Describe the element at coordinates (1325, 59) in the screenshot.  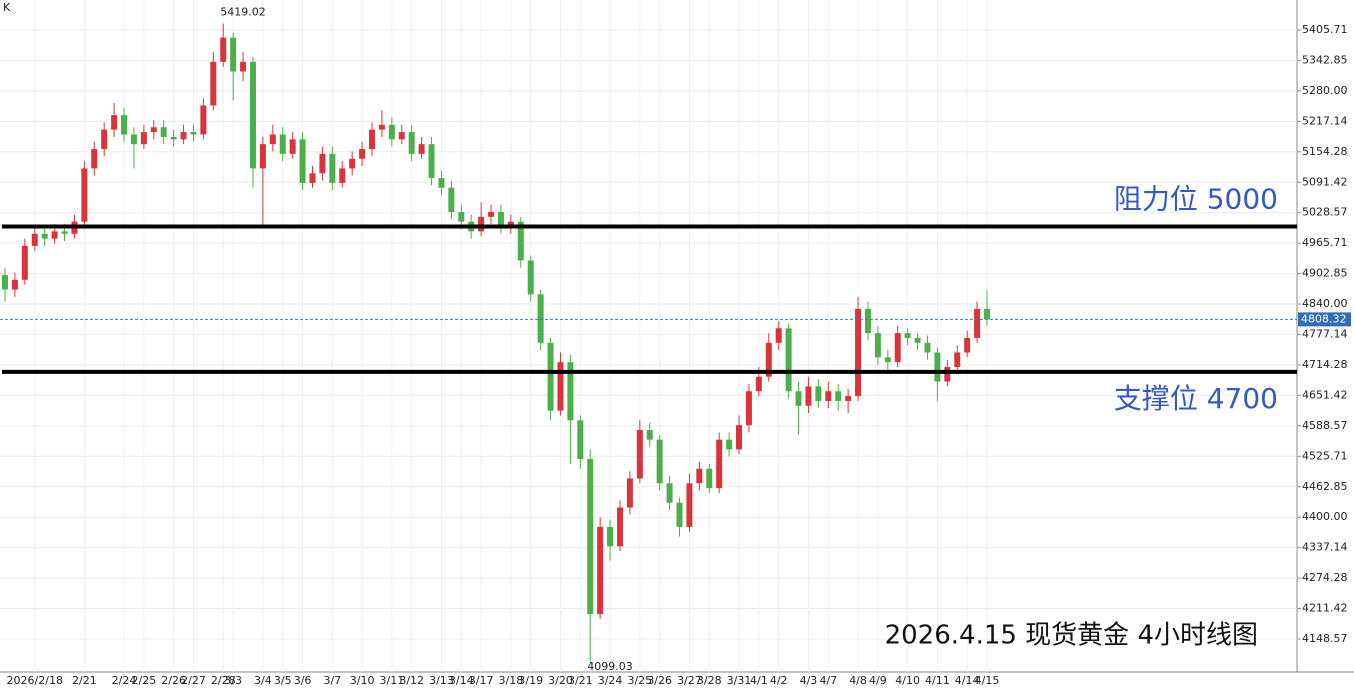
I see `y-tick-label: 5342.85` at that location.